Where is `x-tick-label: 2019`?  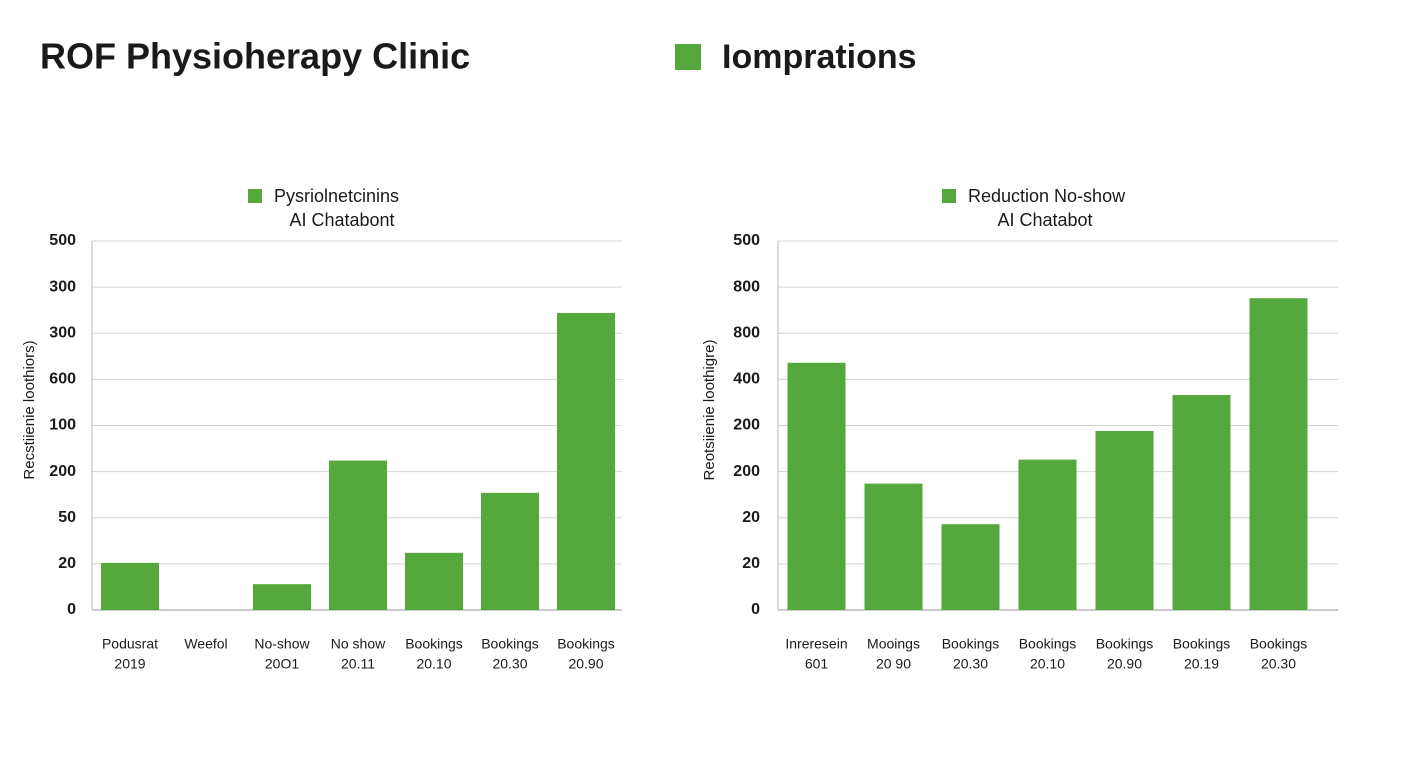 x-tick-label: 2019 is located at coordinates (129, 664).